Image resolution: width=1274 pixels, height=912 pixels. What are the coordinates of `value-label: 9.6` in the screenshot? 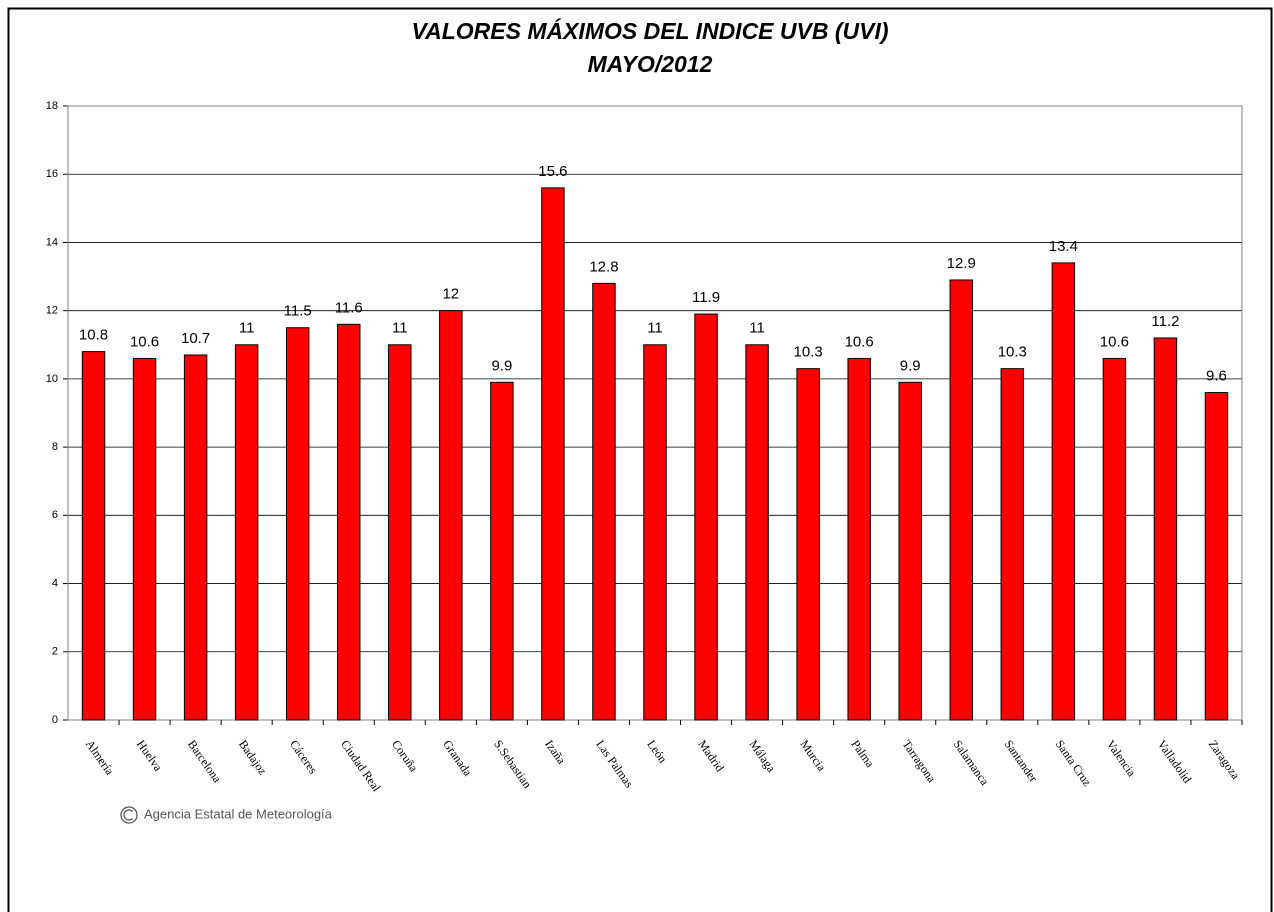 It's located at (1216, 376).